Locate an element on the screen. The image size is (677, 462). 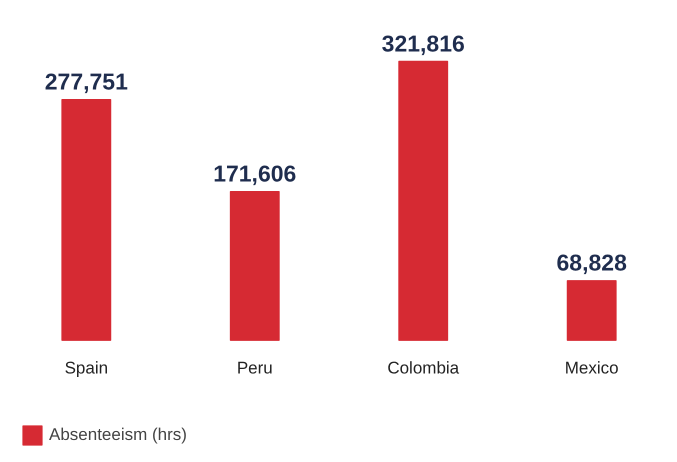
data-label: 321,816 is located at coordinates (423, 43).